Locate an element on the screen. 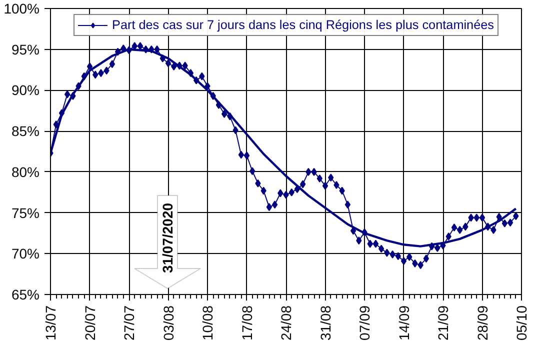  y-tick-label: 70% is located at coordinates (25, 254).